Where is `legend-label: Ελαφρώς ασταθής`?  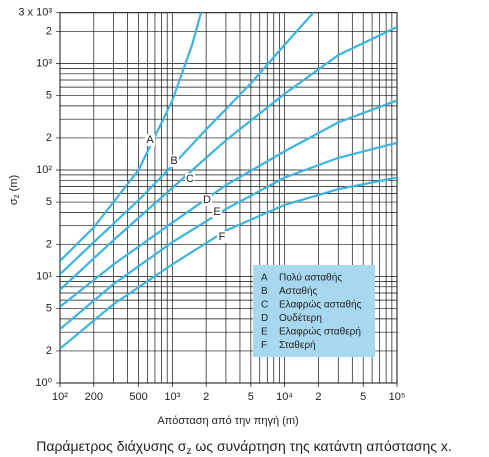
legend-label: Ελαφρώς ασταθής is located at coordinates (320, 305).